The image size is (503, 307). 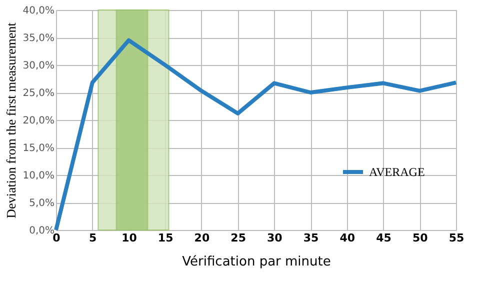 I want to click on x-tick-label: 35, so click(x=311, y=238).